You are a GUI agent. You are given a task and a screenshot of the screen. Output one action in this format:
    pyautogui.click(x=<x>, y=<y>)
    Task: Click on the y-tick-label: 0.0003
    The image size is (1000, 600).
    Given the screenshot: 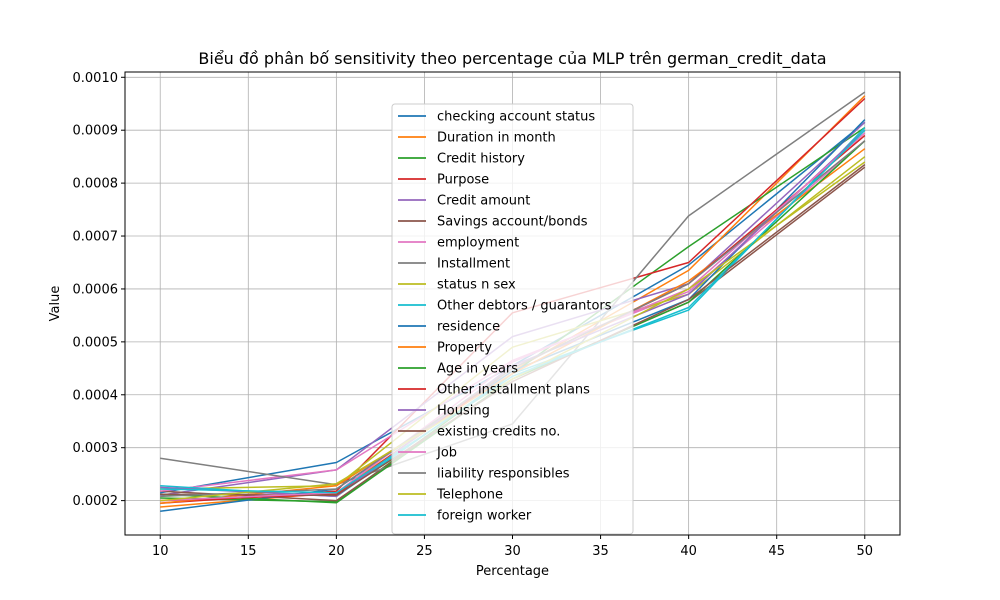 What is the action you would take?
    pyautogui.click(x=96, y=448)
    